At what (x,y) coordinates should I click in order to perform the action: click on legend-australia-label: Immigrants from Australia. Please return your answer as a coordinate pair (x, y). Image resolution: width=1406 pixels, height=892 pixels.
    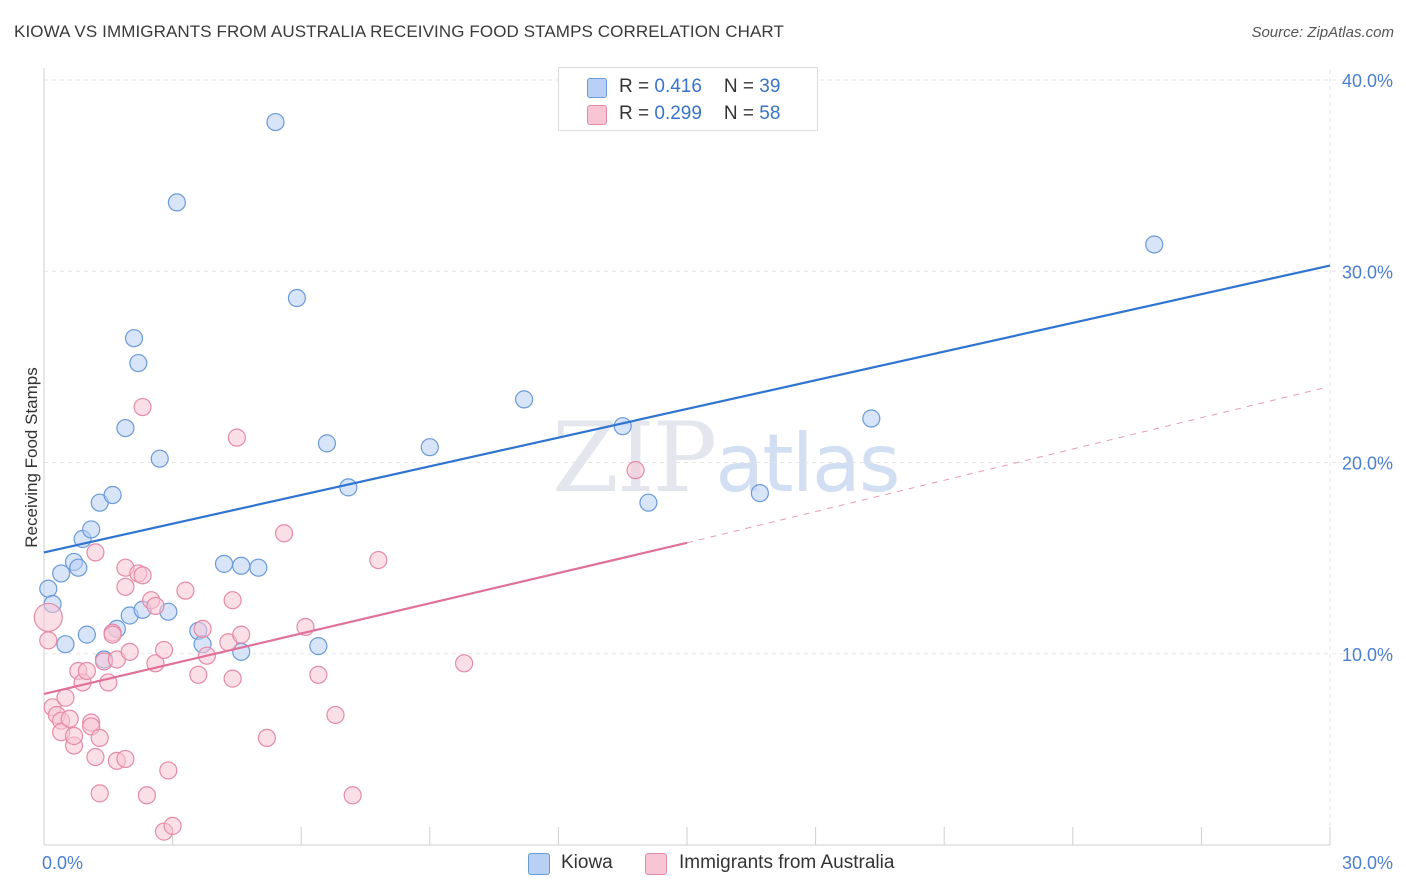
    Looking at the image, I should click on (787, 862).